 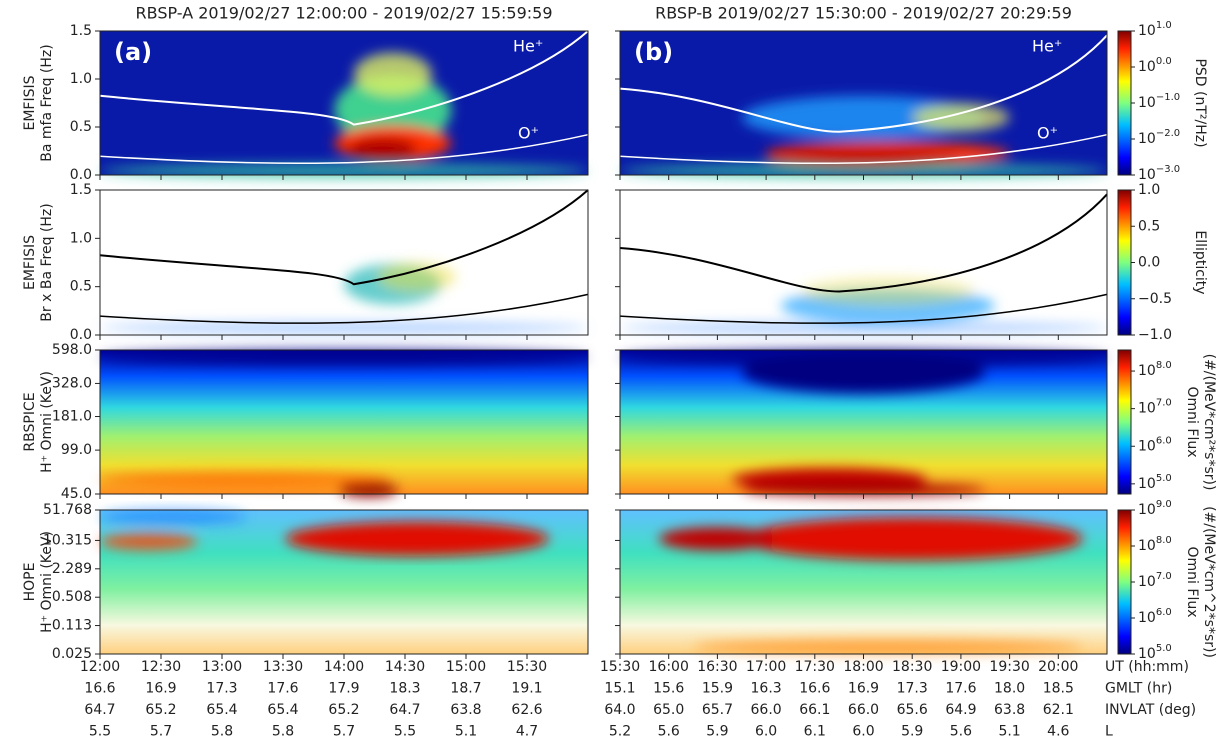 What do you see at coordinates (1058, 667) in the screenshot?
I see `x-tick-label: 20:00` at bounding box center [1058, 667].